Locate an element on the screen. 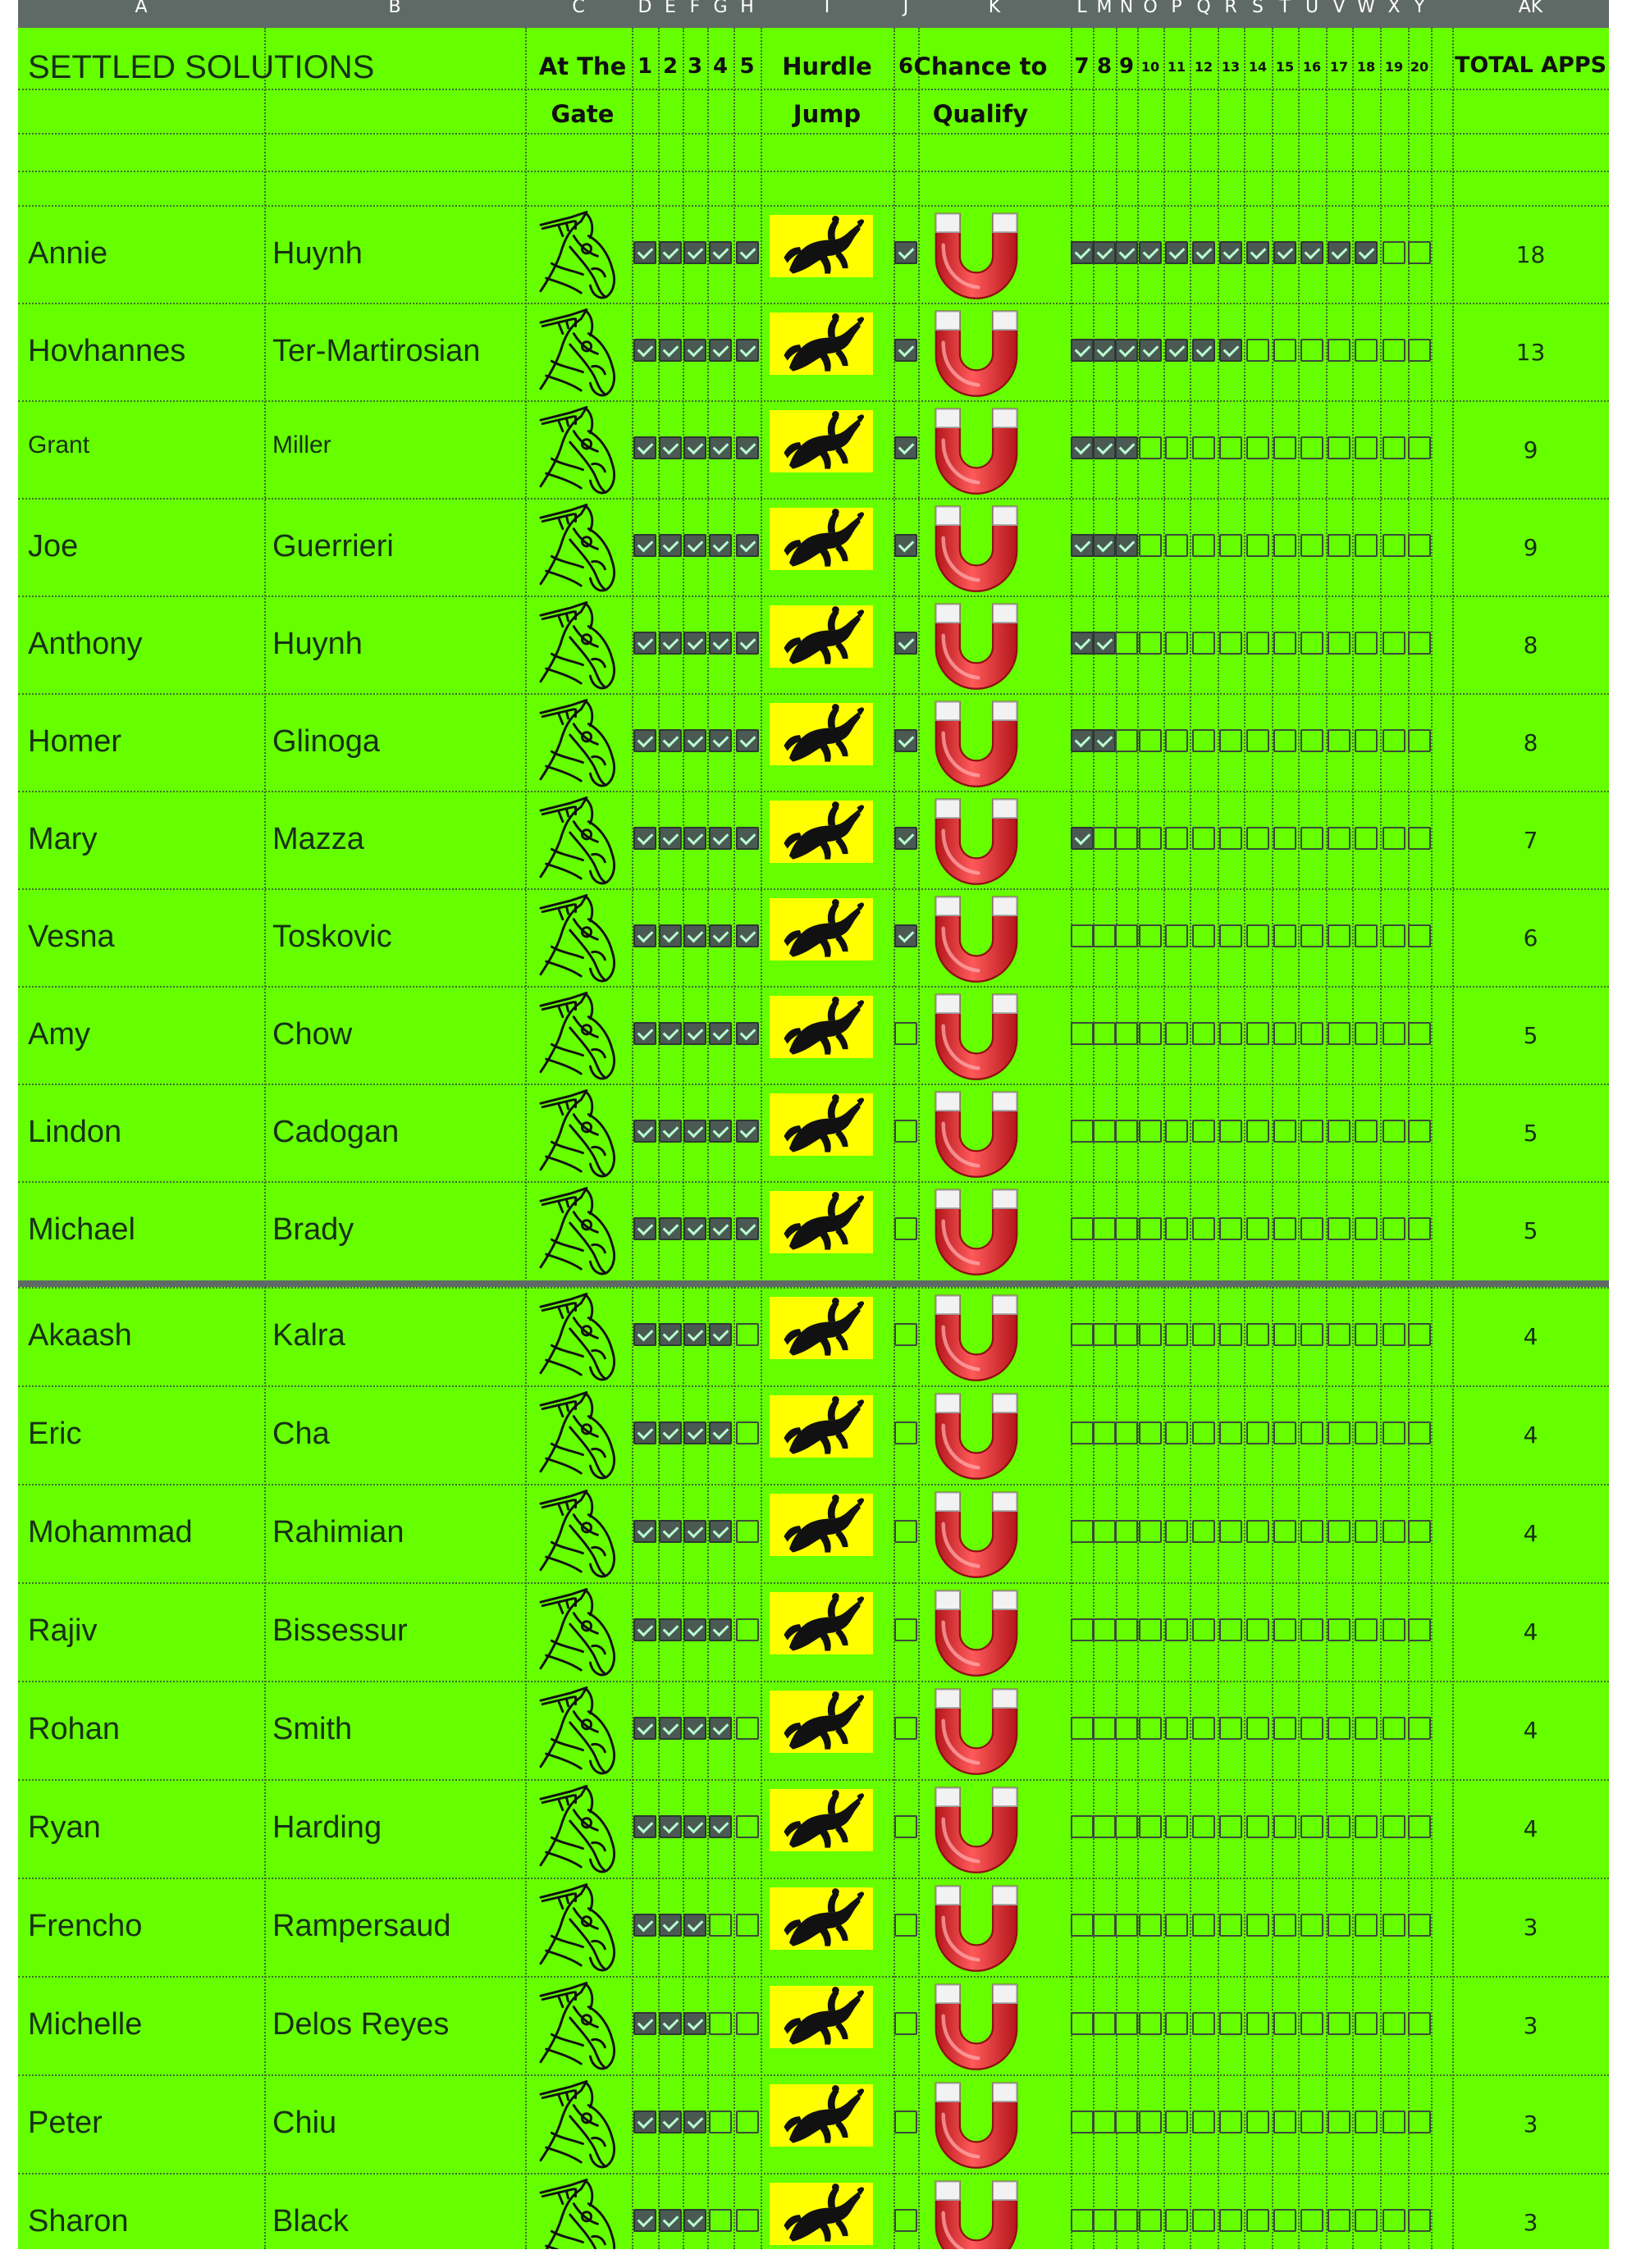  step-3-checkbox is located at coordinates (694, 740).